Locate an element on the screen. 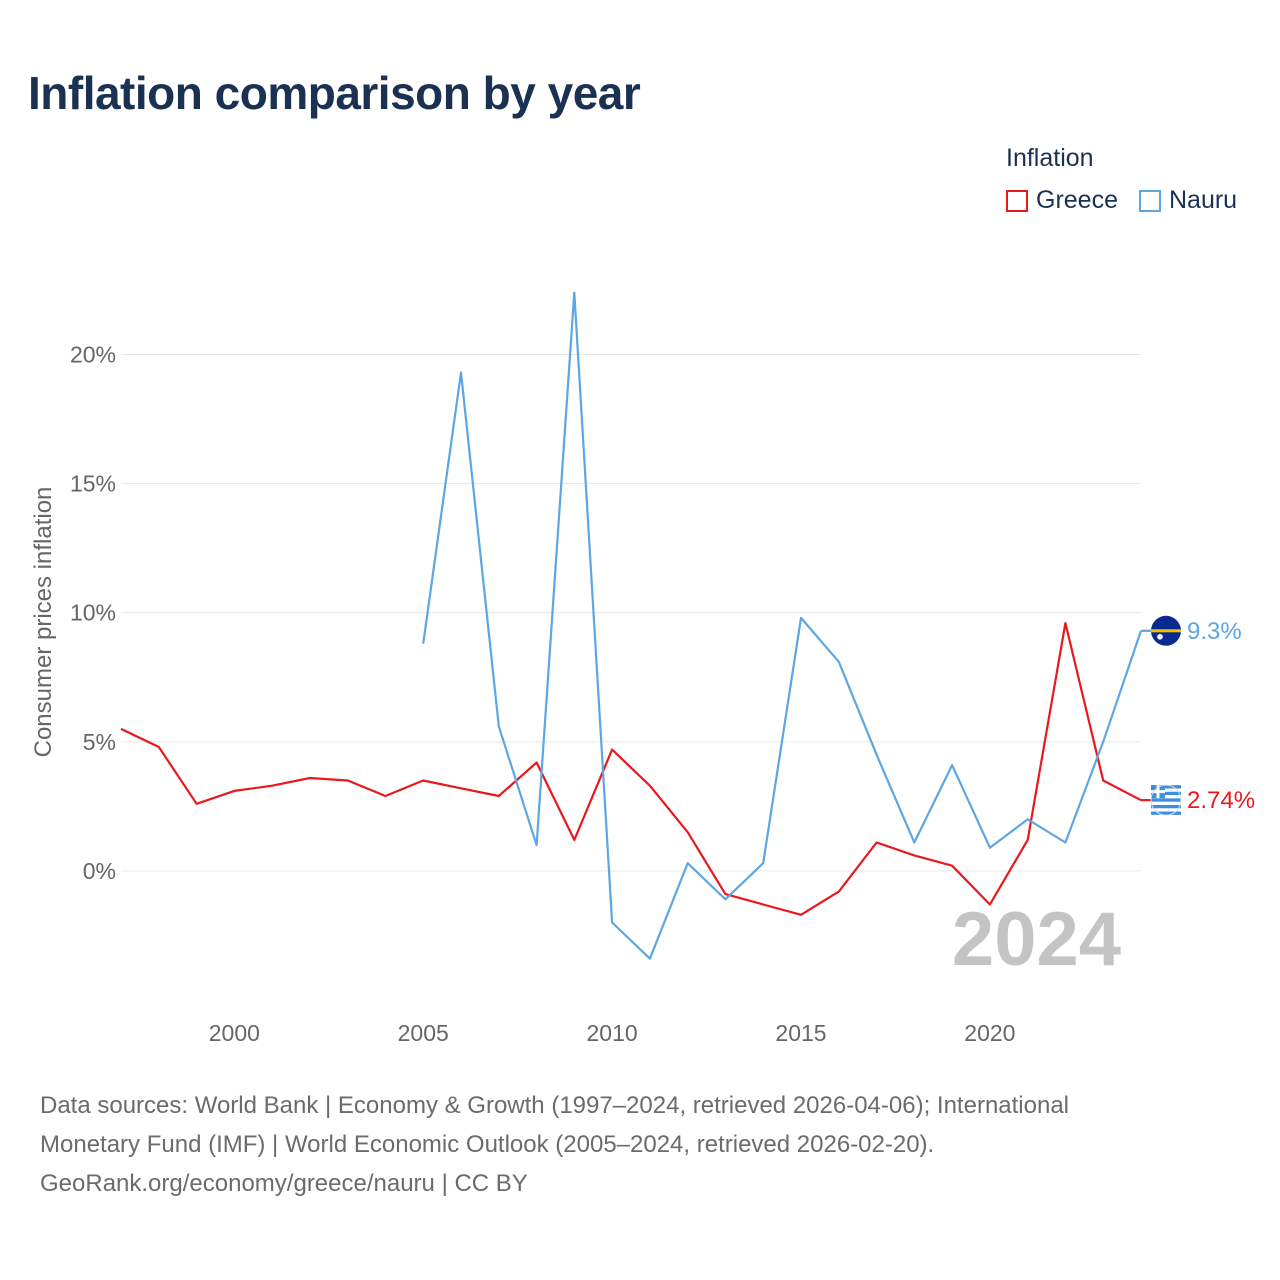 The height and width of the screenshot is (1280, 1280). legend-item-greece: Greece is located at coordinates (1062, 200).